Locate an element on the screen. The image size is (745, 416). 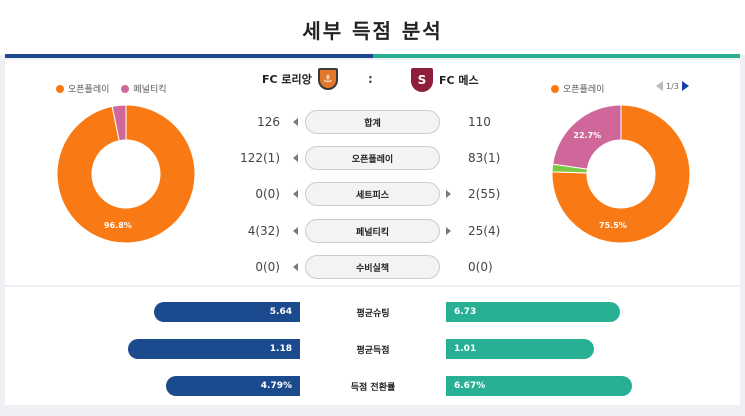
stat-away-value: 83(1) is located at coordinates (484, 158).